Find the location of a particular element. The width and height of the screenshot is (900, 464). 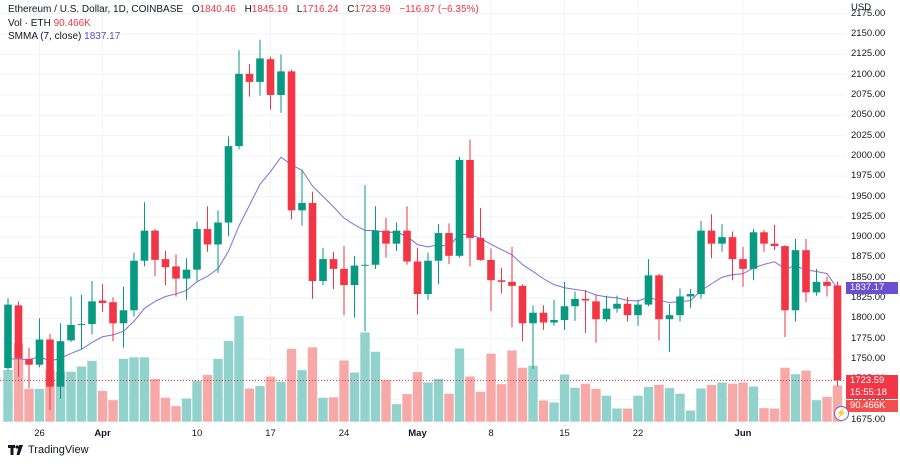

price-axis-label: 1800.00 is located at coordinates (868, 318).